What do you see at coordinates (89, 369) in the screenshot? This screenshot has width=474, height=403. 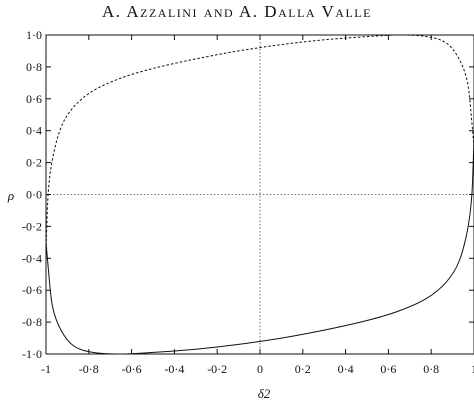 I see `x-tick-label: -0·8` at bounding box center [89, 369].